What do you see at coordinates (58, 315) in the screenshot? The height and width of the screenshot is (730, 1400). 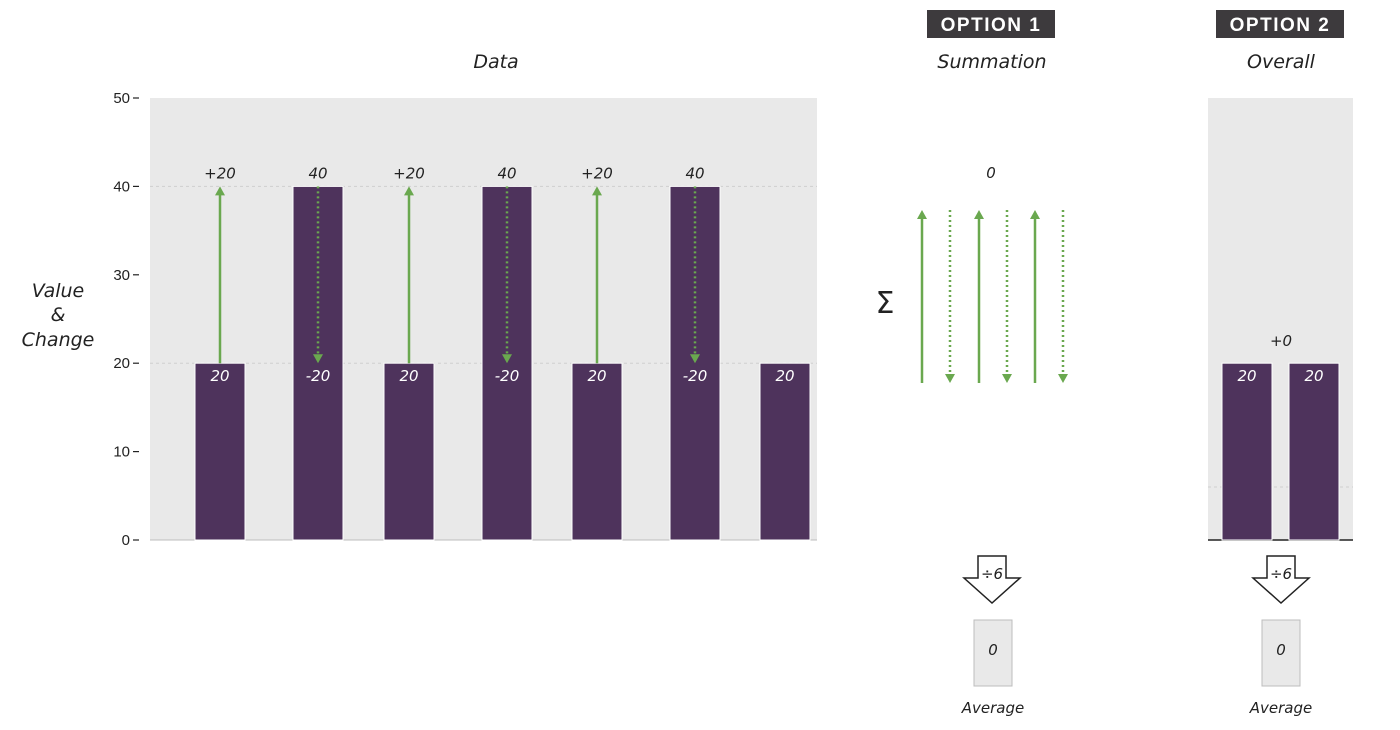 I see `y-axis-title-line2: &` at bounding box center [58, 315].